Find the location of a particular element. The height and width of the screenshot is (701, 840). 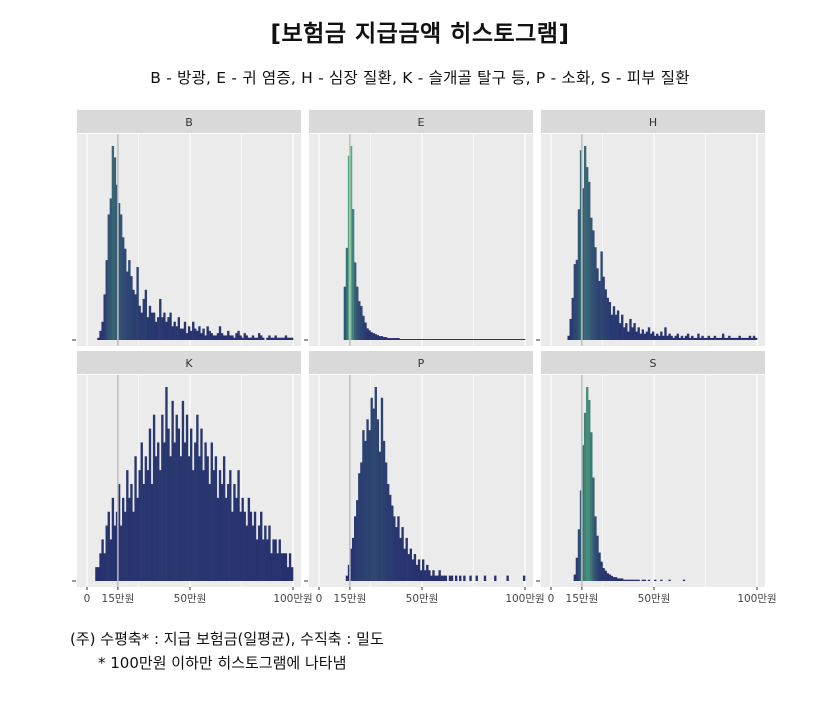

facet-strip is located at coordinates (189, 362).